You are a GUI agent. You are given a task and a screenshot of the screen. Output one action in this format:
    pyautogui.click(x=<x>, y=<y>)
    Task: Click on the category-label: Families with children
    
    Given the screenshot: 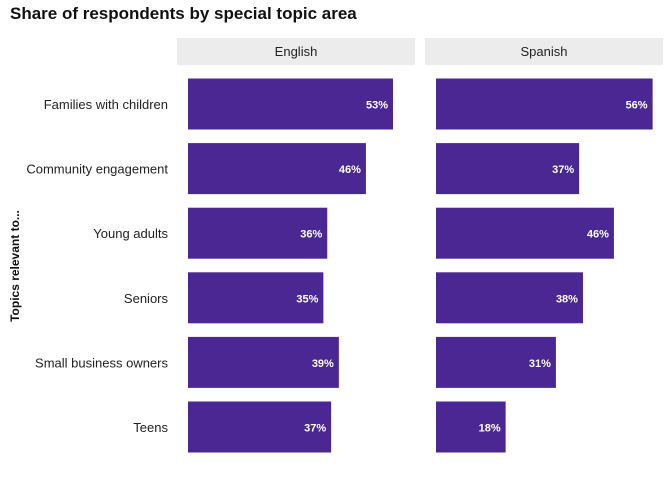 What is the action you would take?
    pyautogui.click(x=106, y=104)
    